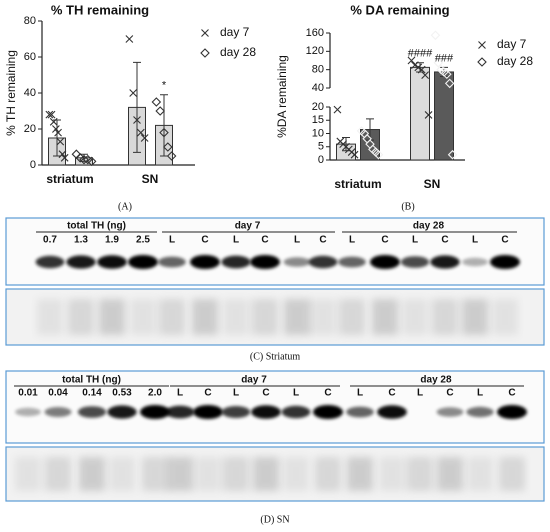 The height and width of the screenshot is (532, 550). Describe the element at coordinates (112, 240) in the screenshot. I see `loading-lane: 1.9` at that location.